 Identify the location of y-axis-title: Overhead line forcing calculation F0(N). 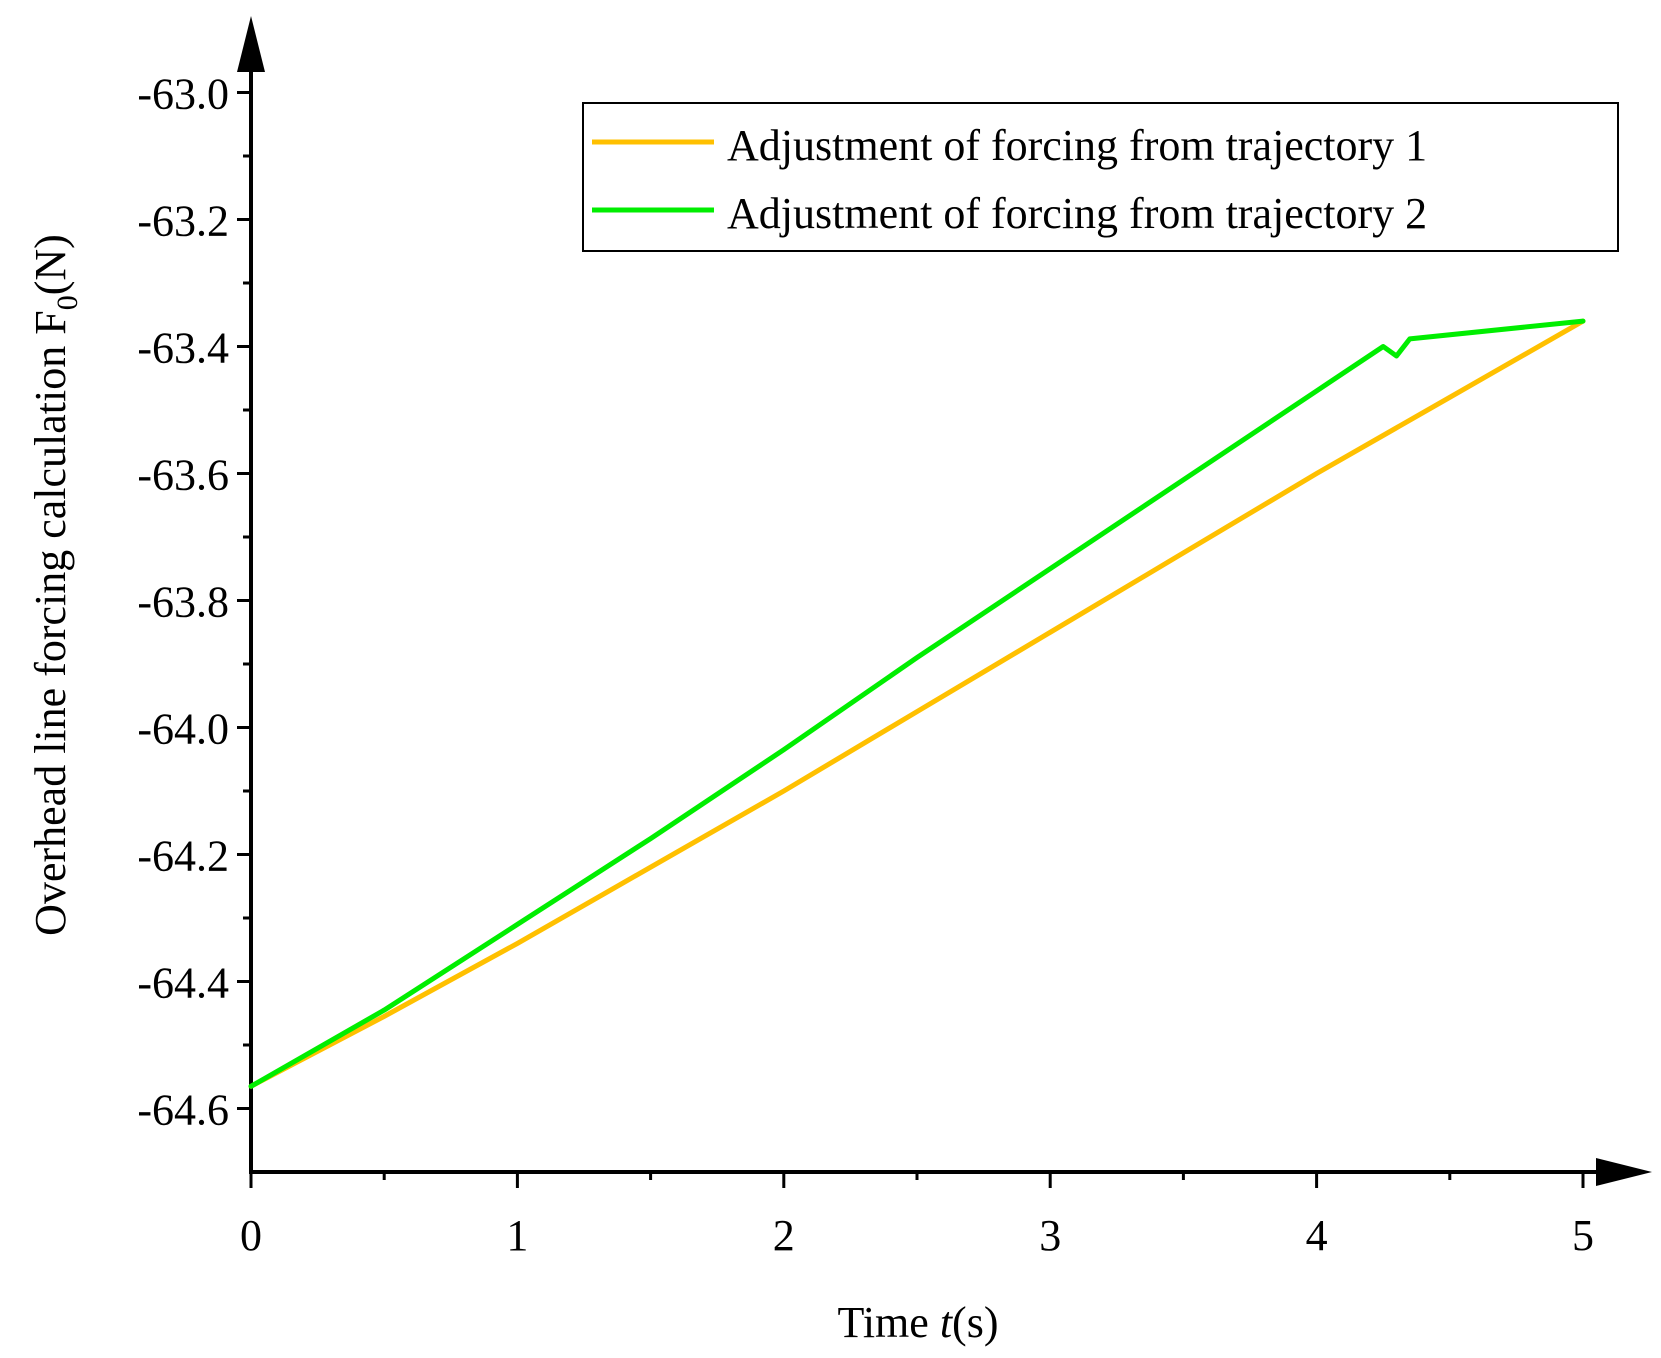
(55, 585).